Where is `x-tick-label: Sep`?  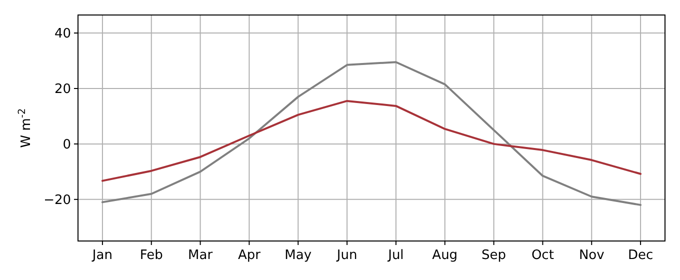
x-tick-label: Sep is located at coordinates (494, 255).